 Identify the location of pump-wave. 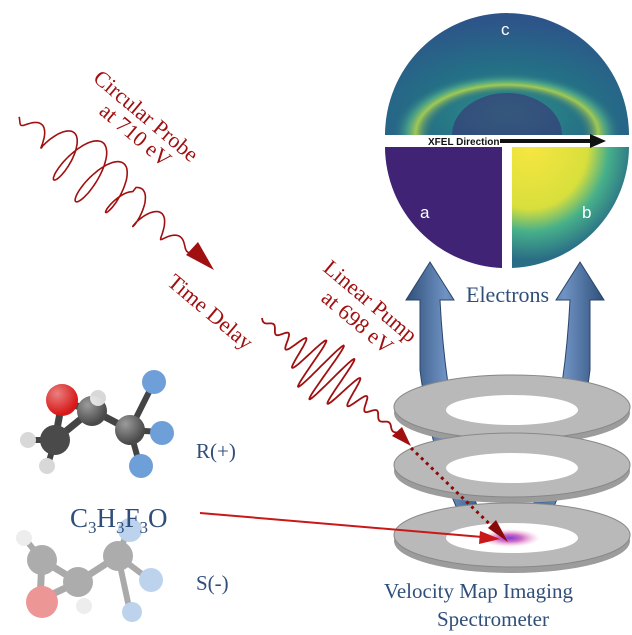
(333, 378).